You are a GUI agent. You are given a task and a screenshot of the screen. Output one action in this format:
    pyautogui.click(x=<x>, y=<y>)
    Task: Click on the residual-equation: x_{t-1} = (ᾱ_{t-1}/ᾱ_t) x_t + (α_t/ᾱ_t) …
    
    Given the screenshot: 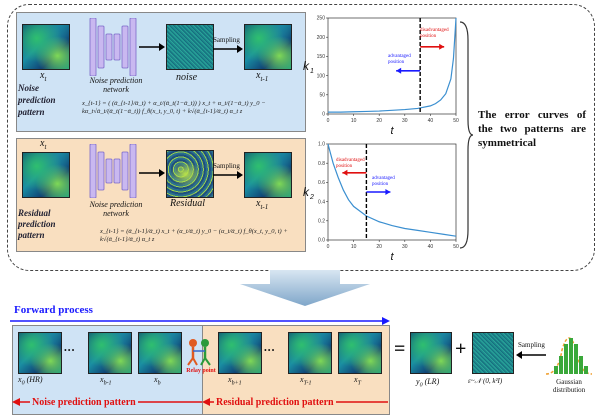 What is the action you would take?
    pyautogui.click(x=194, y=235)
    